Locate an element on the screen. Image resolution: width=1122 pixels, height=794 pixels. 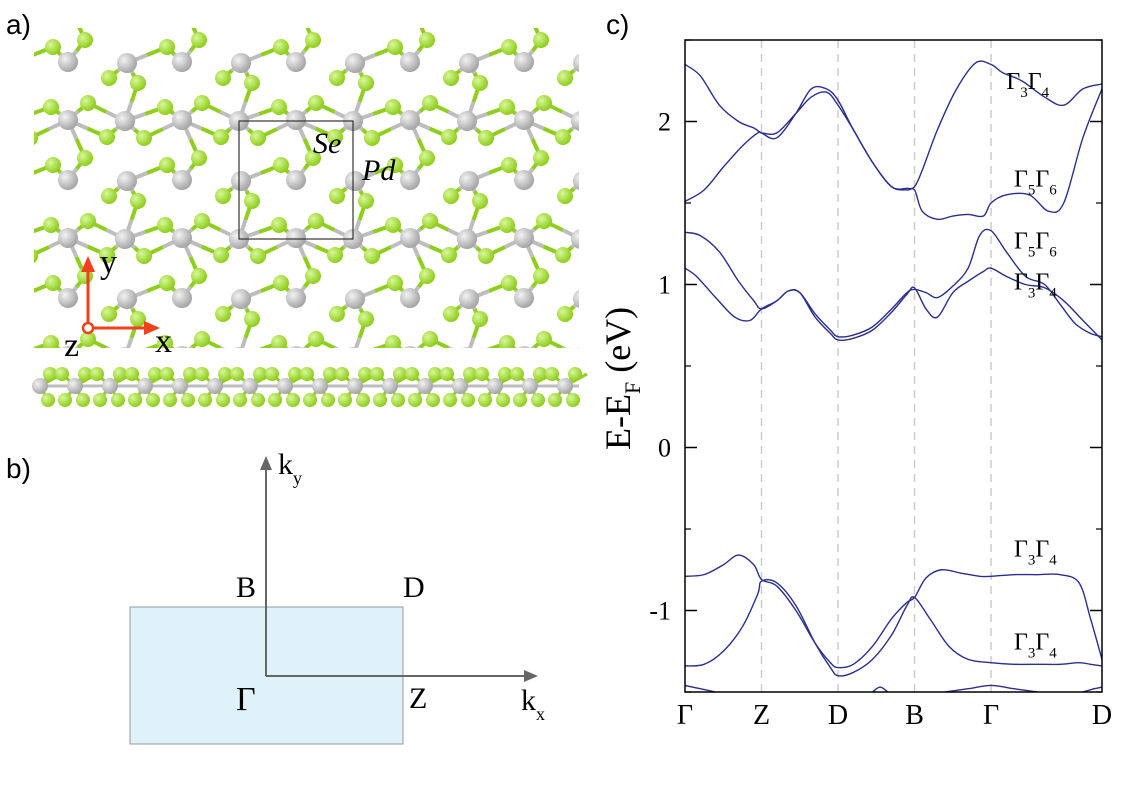
irrep-annotation: Γ3Γ4 is located at coordinates (1035, 553).